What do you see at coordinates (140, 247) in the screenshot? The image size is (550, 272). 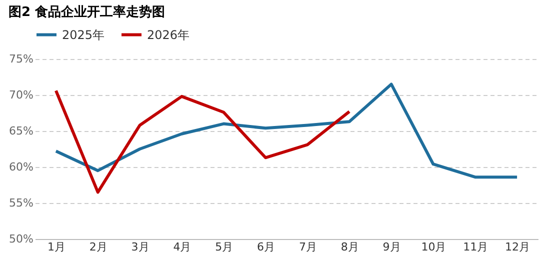 I see `x-tick-label: 3月` at bounding box center [140, 247].